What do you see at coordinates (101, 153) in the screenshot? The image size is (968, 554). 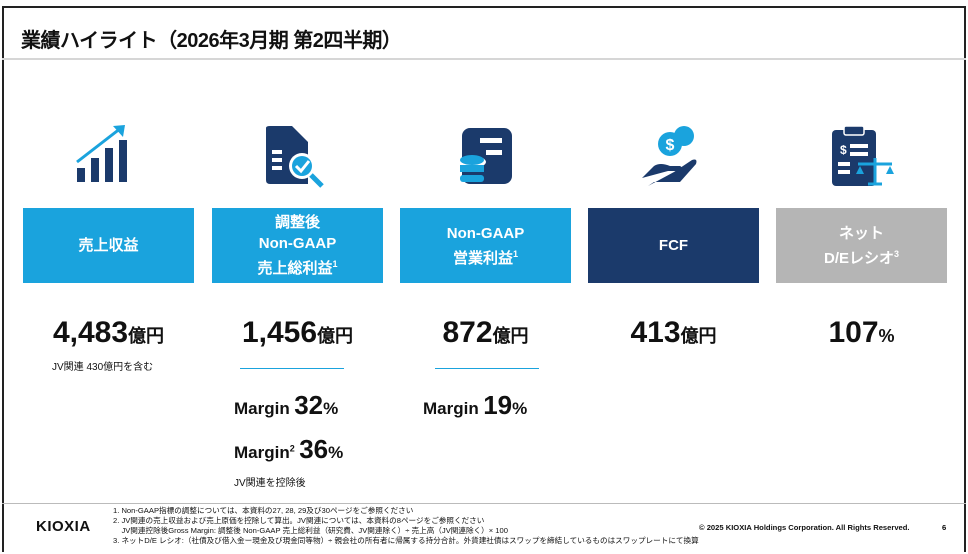 I see `growth-chart-icon` at bounding box center [101, 153].